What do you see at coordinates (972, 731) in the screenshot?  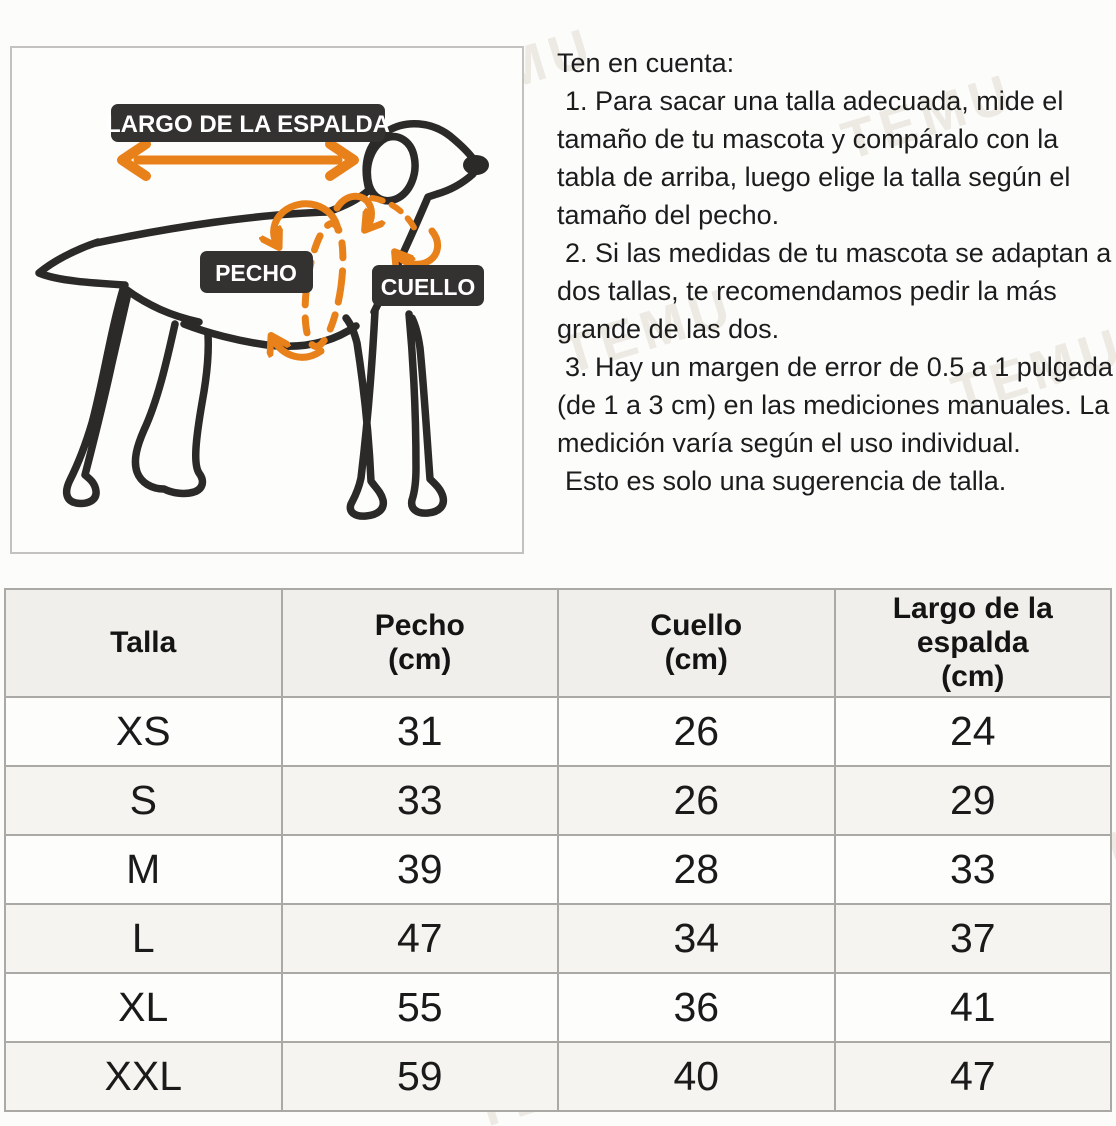 I see `back-length-cell: 24` at bounding box center [972, 731].